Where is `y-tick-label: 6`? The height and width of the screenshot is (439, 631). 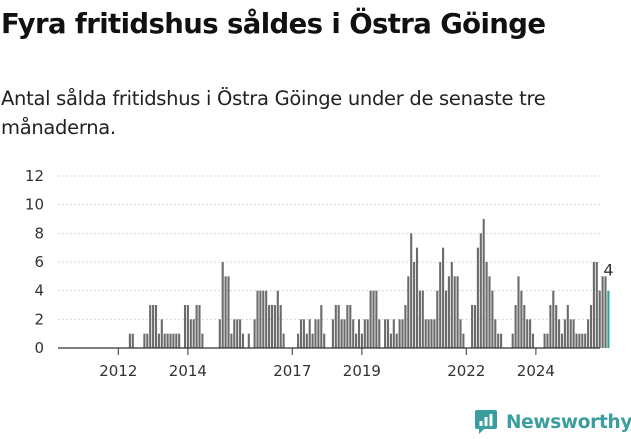
y-tick-label: 6 is located at coordinates (39, 262).